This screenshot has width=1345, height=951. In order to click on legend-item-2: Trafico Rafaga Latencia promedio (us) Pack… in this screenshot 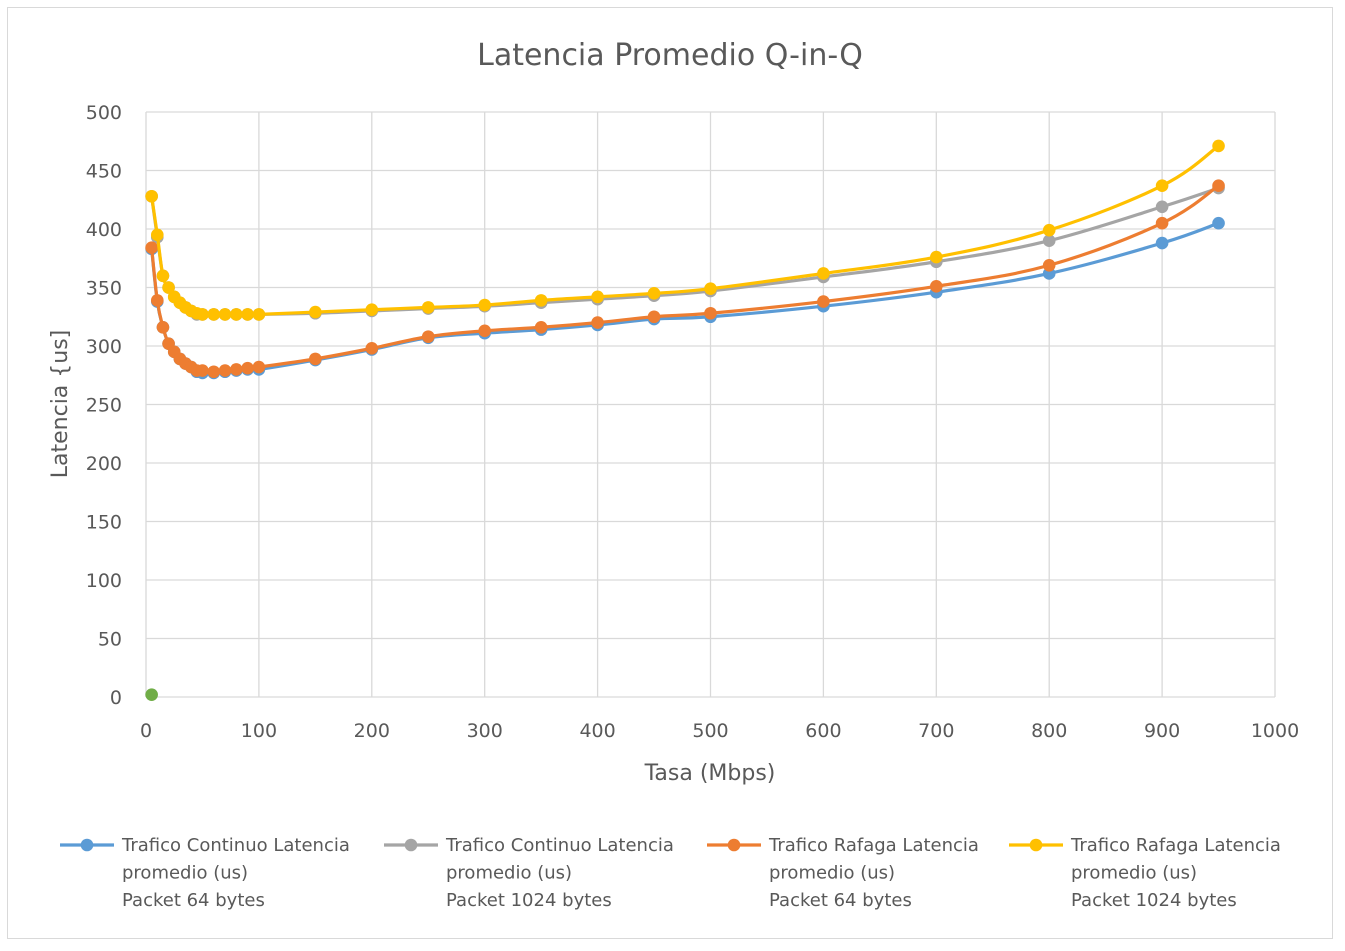, I will do `click(843, 873)`.